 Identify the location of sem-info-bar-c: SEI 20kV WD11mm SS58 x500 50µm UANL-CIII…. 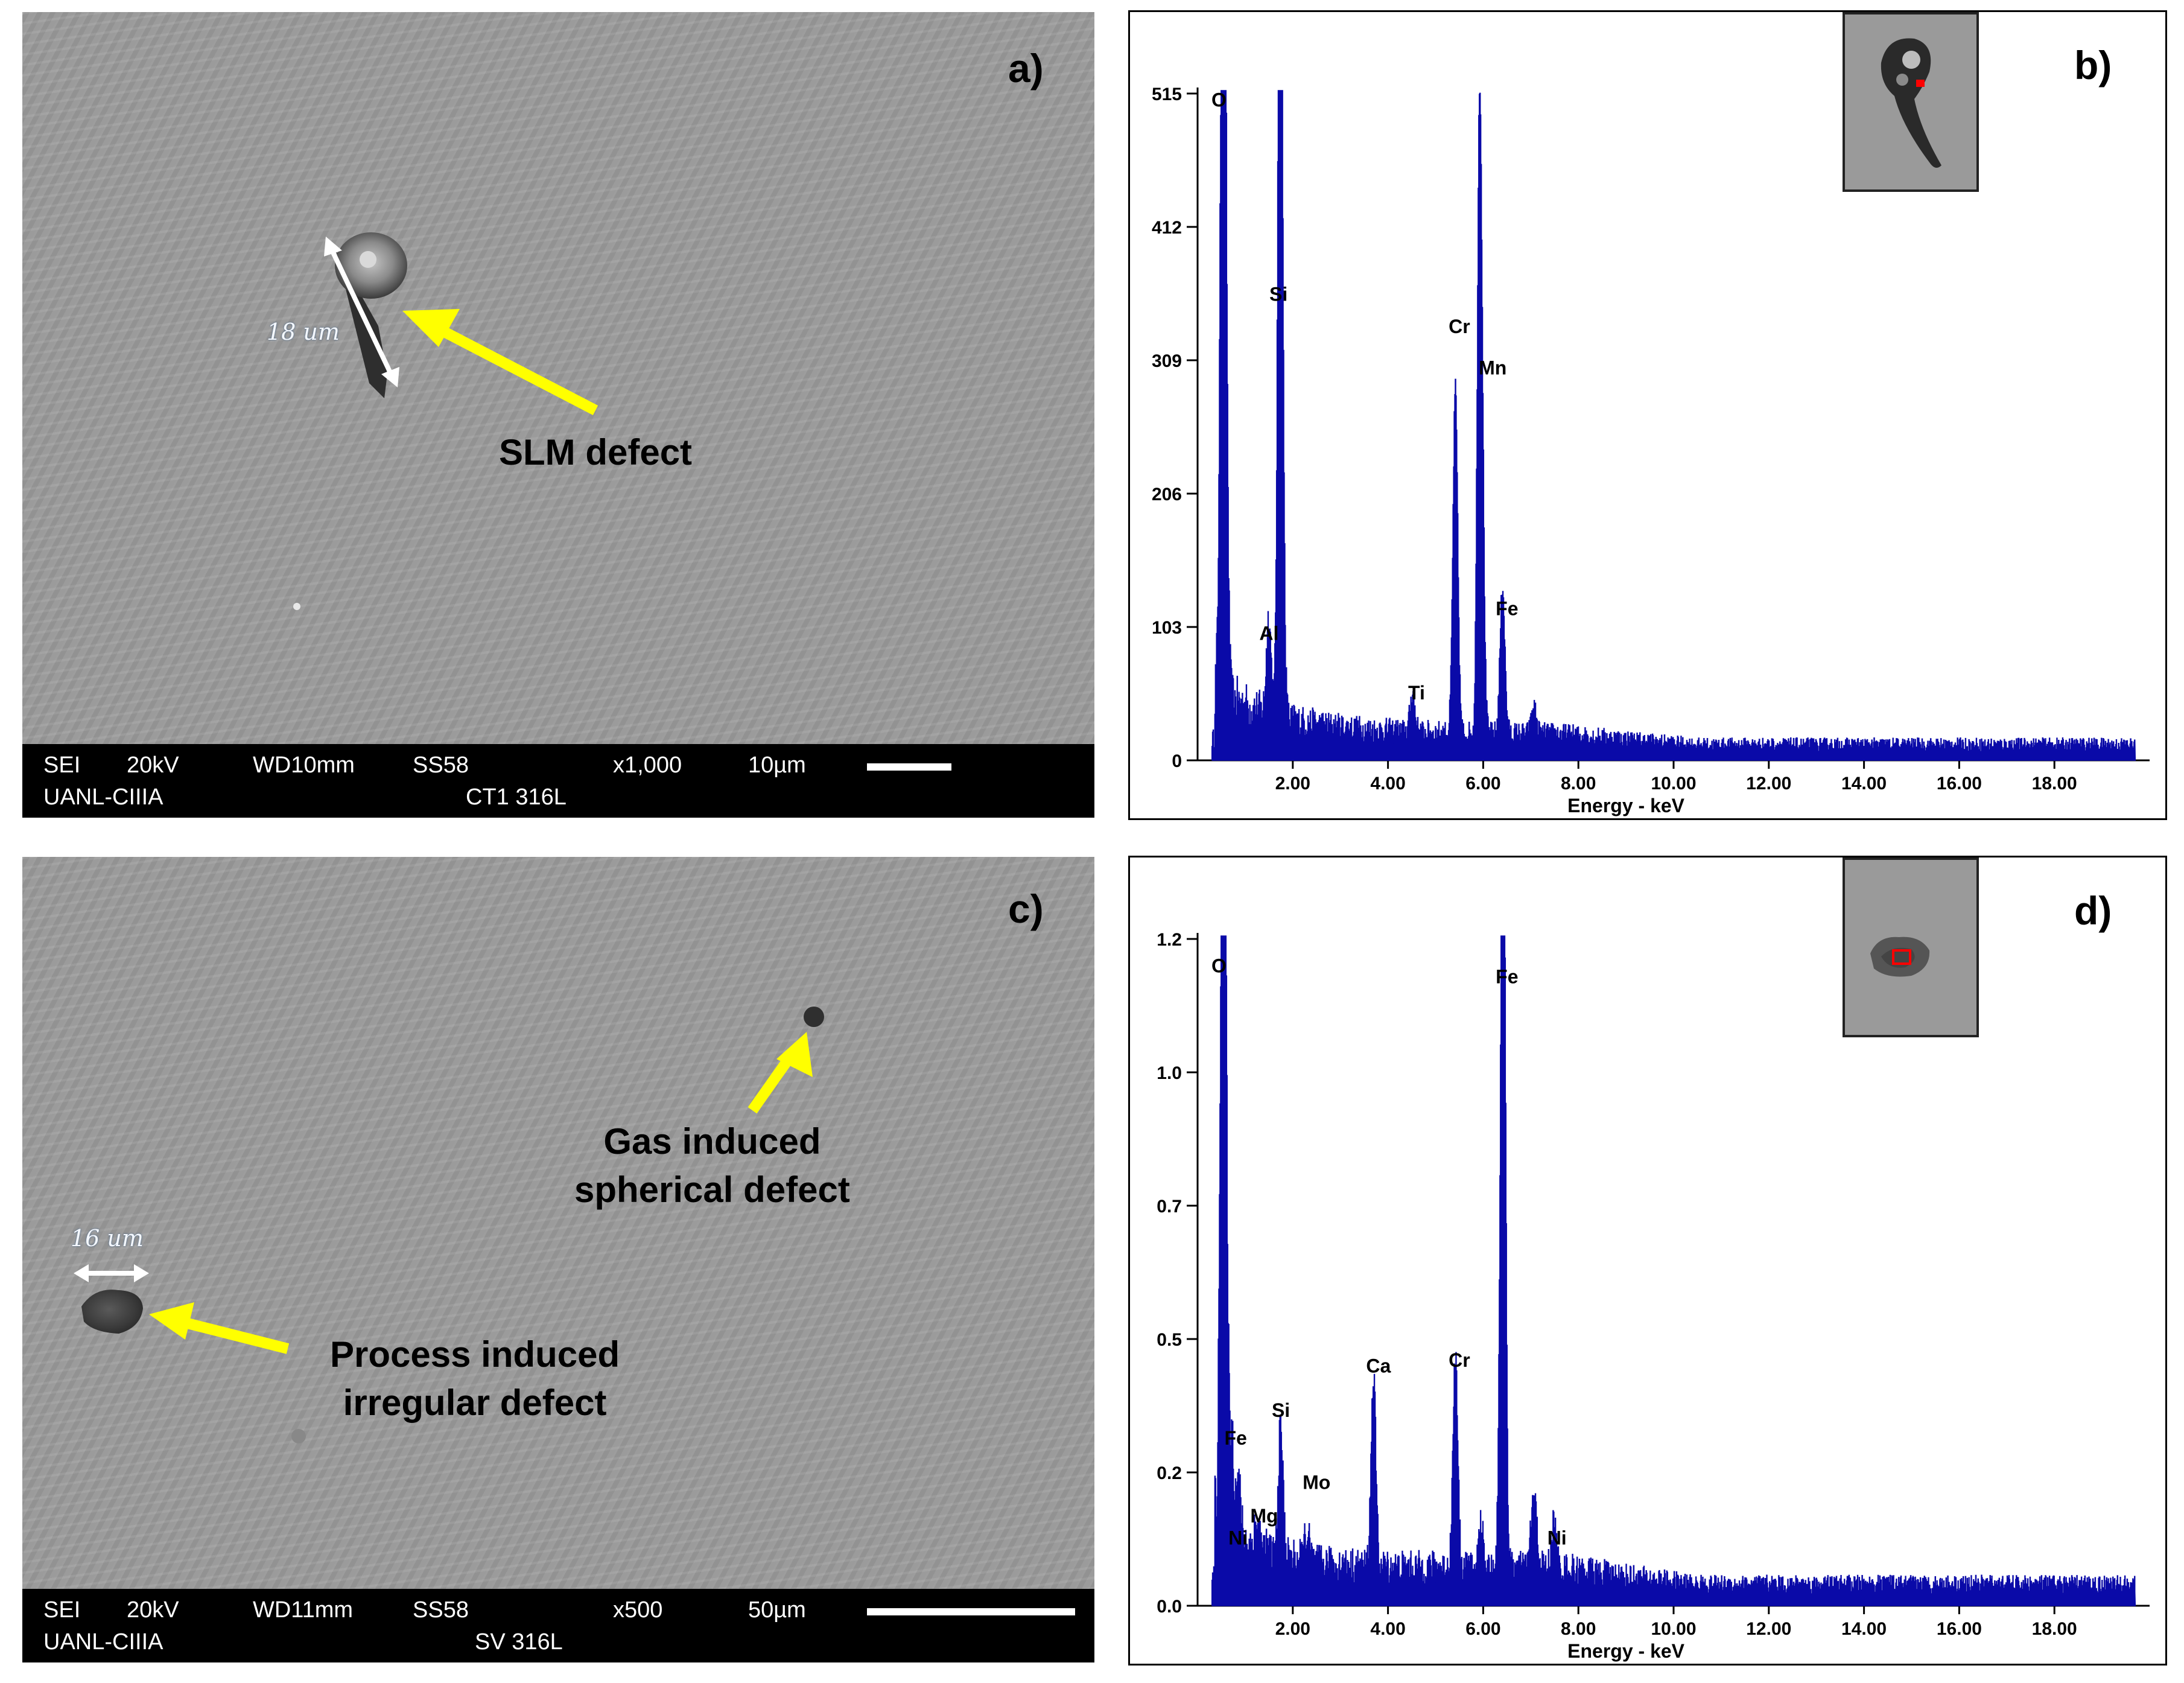
(558, 1625).